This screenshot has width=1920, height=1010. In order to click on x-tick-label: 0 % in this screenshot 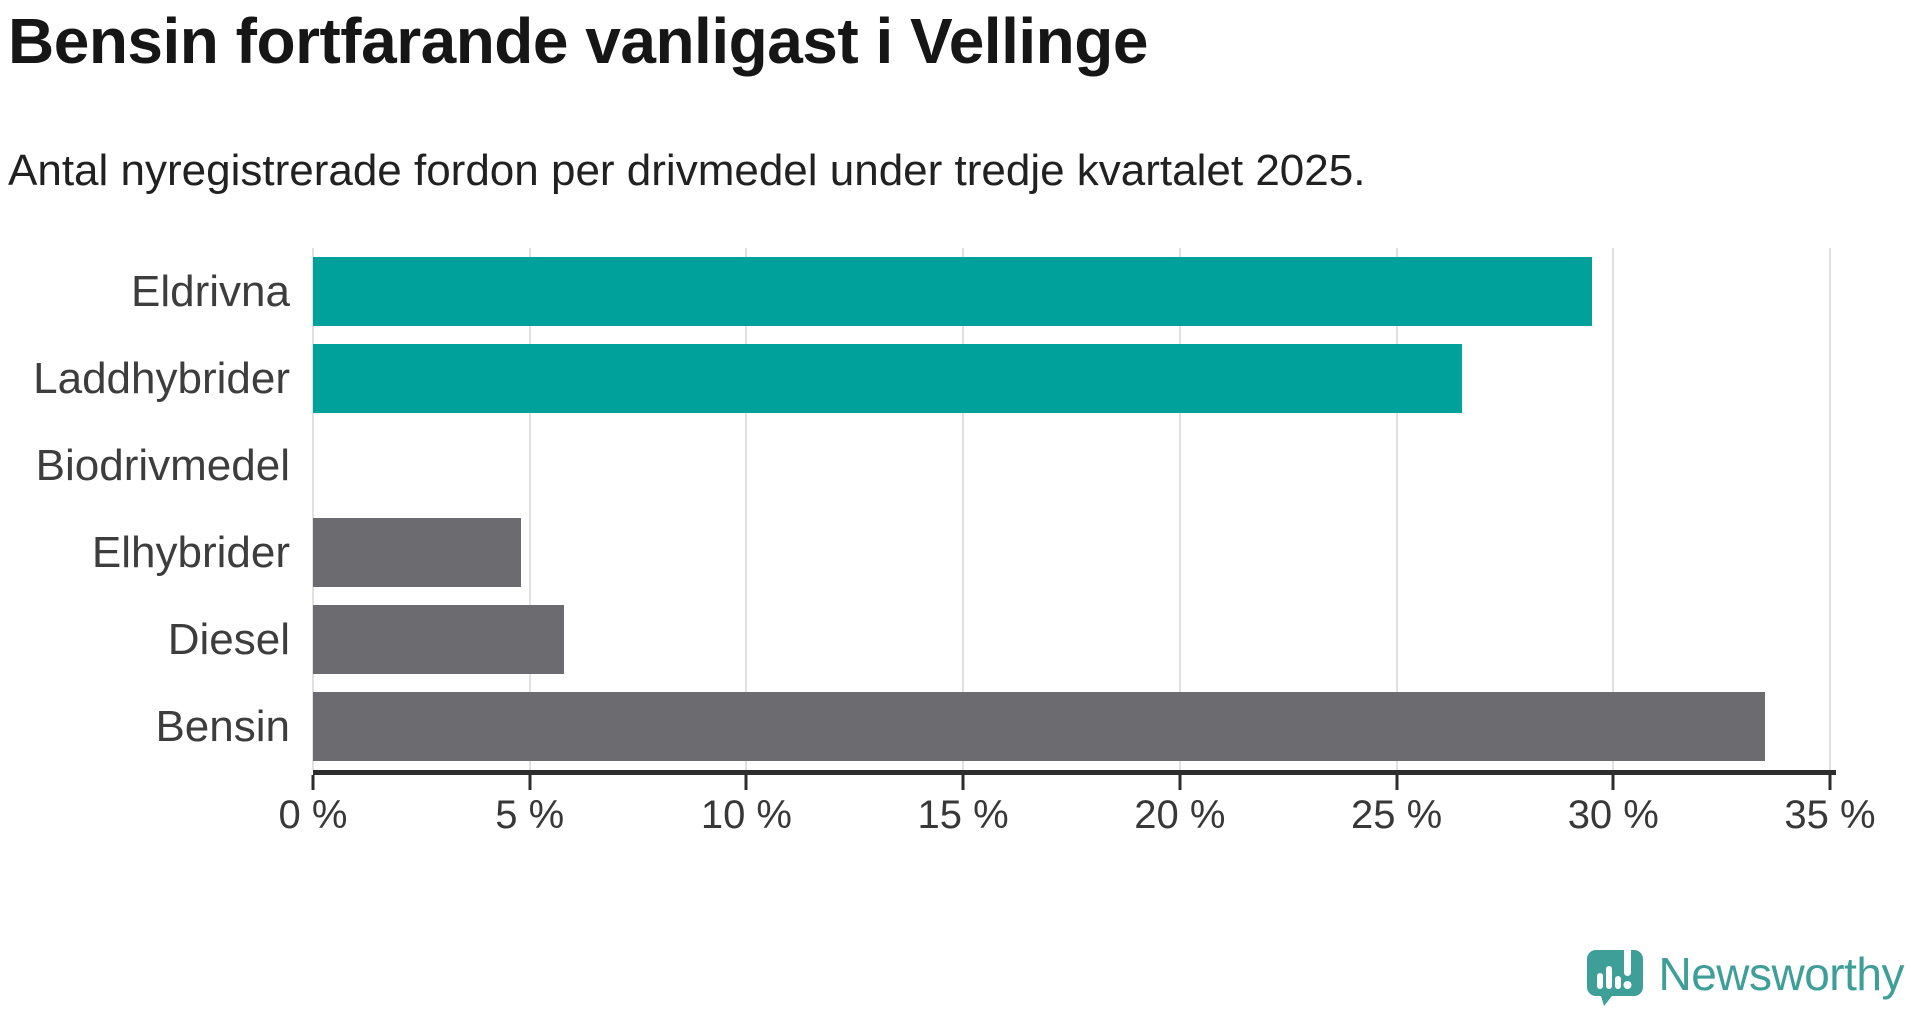, I will do `click(313, 815)`.